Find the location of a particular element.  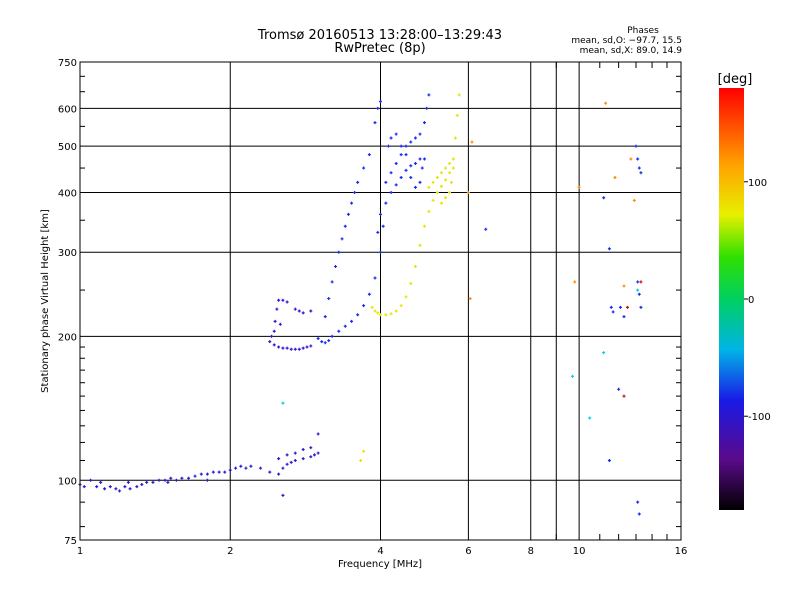

x-tick-label: 4 is located at coordinates (380, 551).